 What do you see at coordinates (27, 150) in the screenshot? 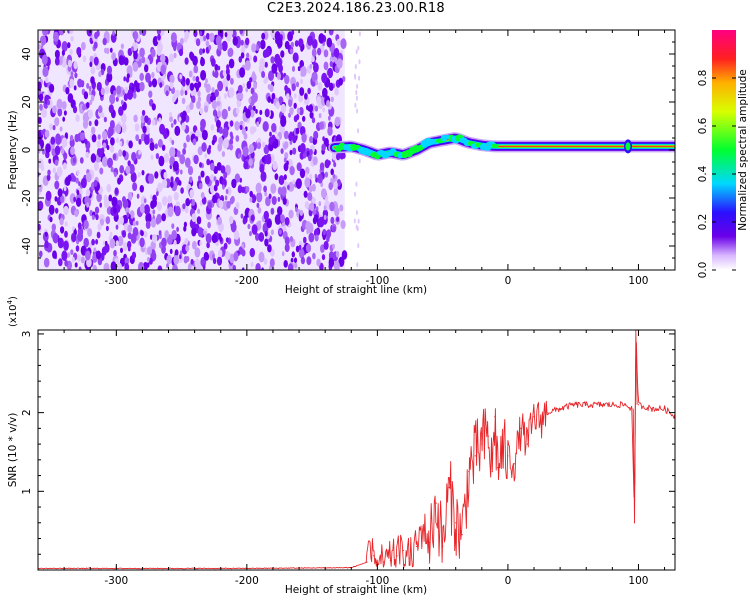
I see `spec-ytick-label: 0` at bounding box center [27, 150].